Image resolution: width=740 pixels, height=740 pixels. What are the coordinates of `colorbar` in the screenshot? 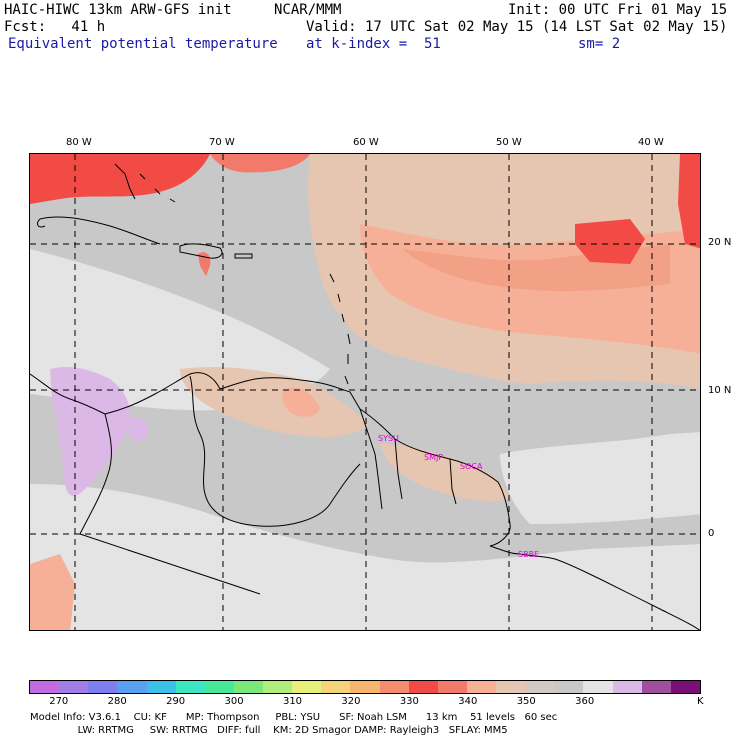 It's located at (365, 687).